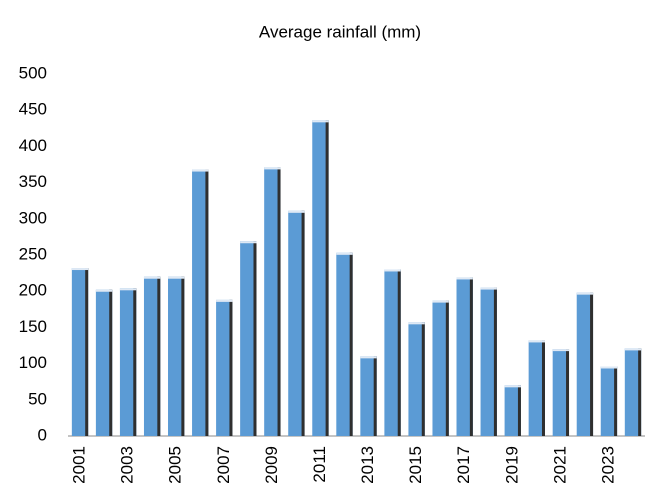  I want to click on y-tick-label: 450, so click(33, 109).